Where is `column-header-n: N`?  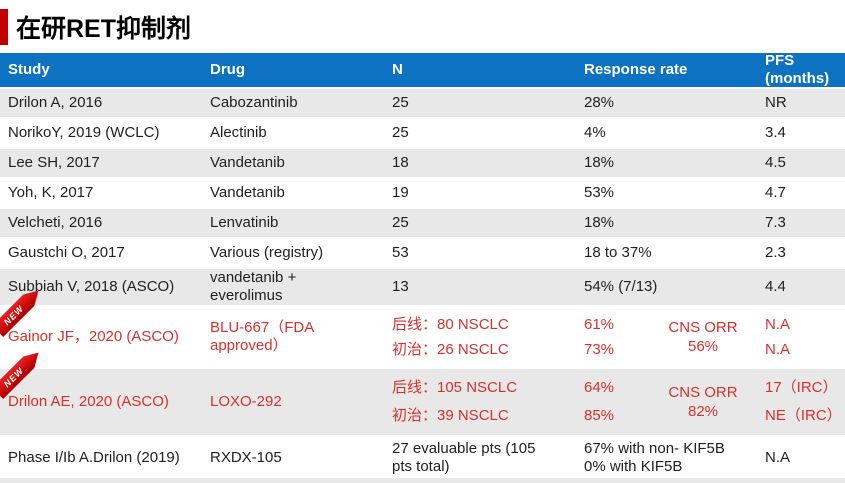 column-header-n: N is located at coordinates (397, 69).